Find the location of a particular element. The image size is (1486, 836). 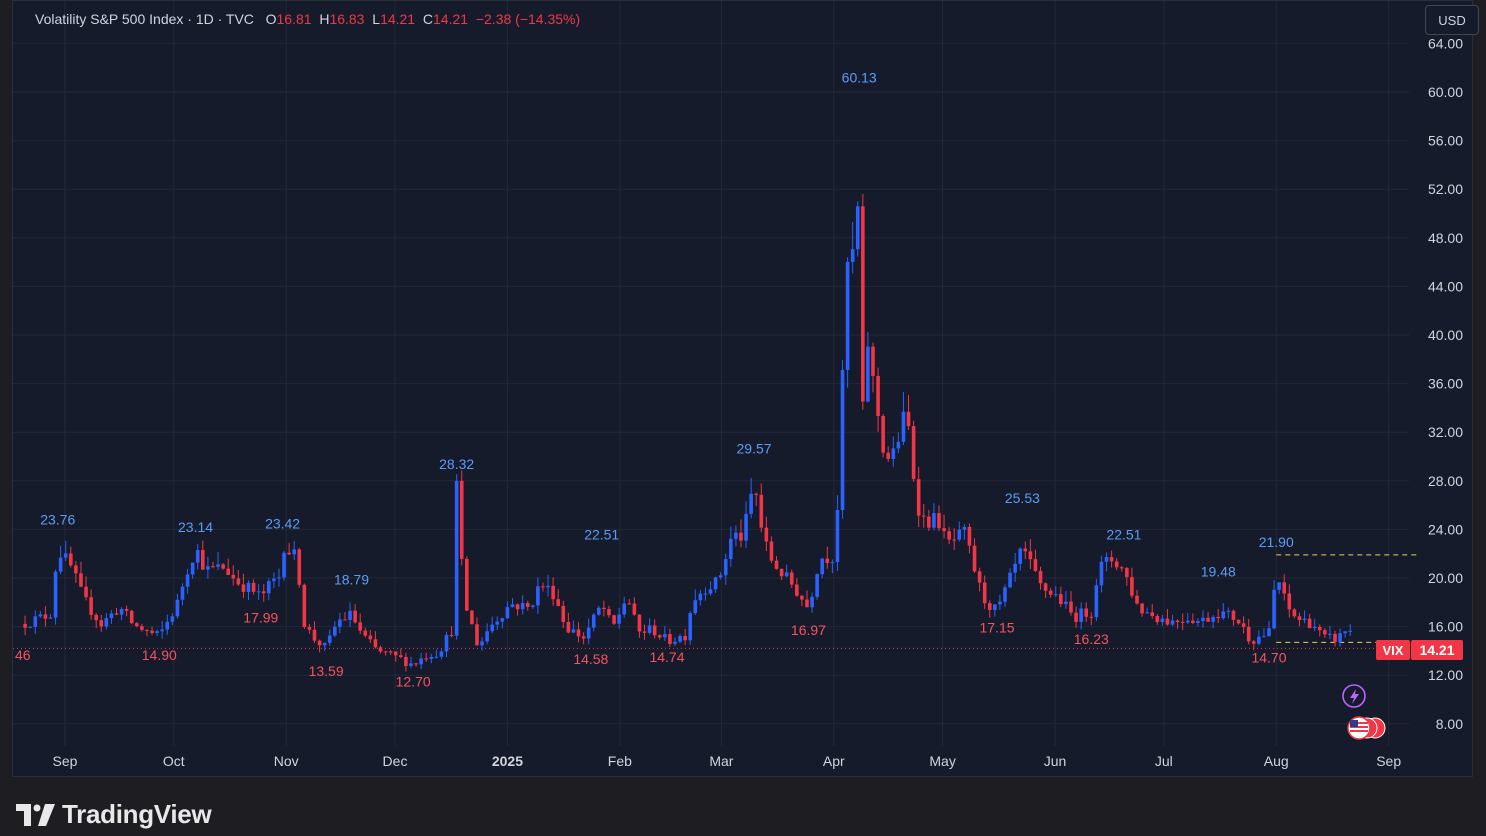

x-tick-label: Apr is located at coordinates (834, 761).